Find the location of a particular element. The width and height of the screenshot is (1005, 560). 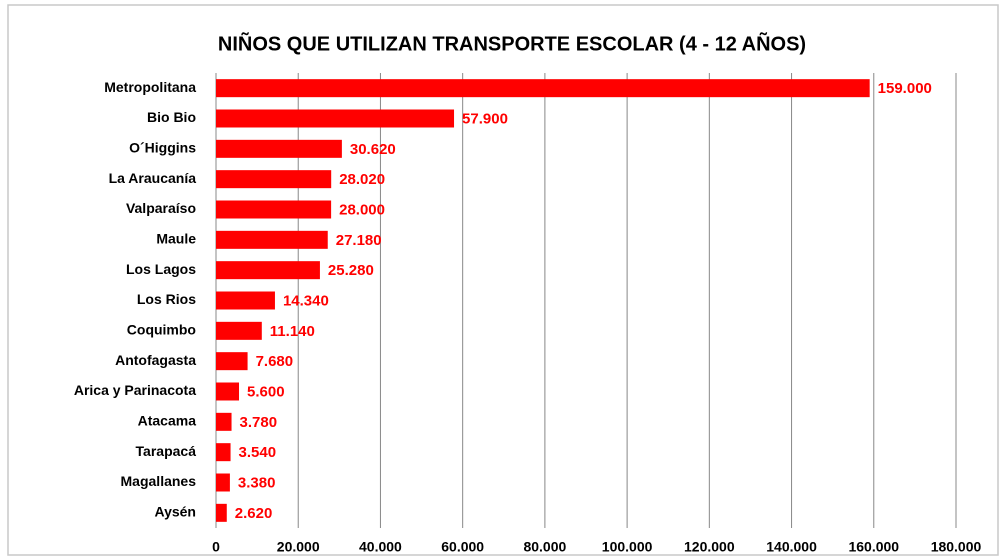

x-tick-label: 100.000 is located at coordinates (627, 547).